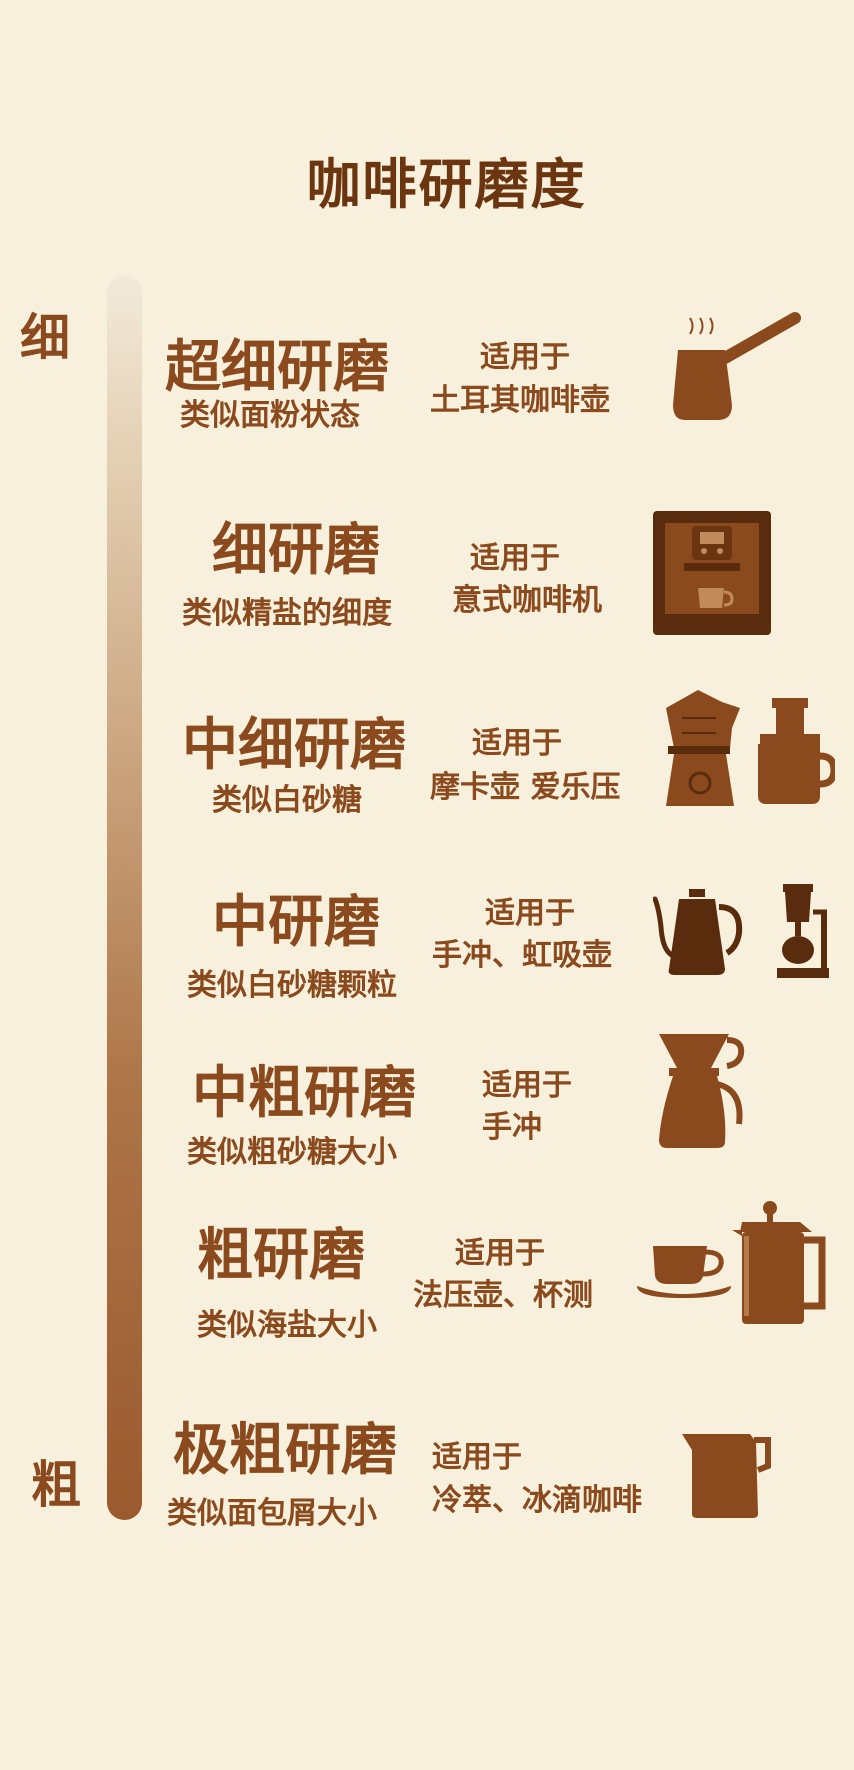 The image size is (854, 1770). What do you see at coordinates (525, 787) in the screenshot?
I see `for-value: 摩卡壶 爱乐压` at bounding box center [525, 787].